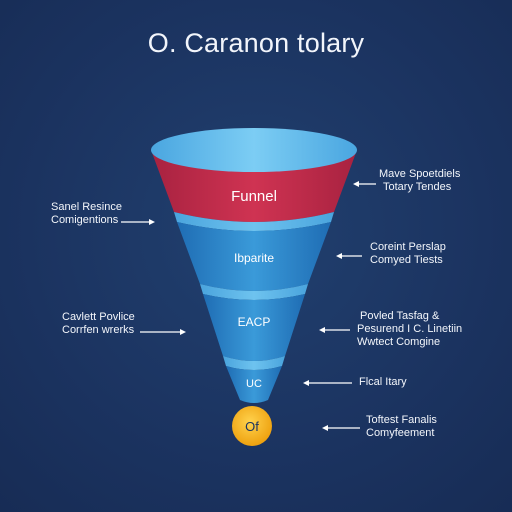 This screenshot has width=512, height=512. I want to click on annotation-right-5-line-2: Comyfeement, so click(400, 433).